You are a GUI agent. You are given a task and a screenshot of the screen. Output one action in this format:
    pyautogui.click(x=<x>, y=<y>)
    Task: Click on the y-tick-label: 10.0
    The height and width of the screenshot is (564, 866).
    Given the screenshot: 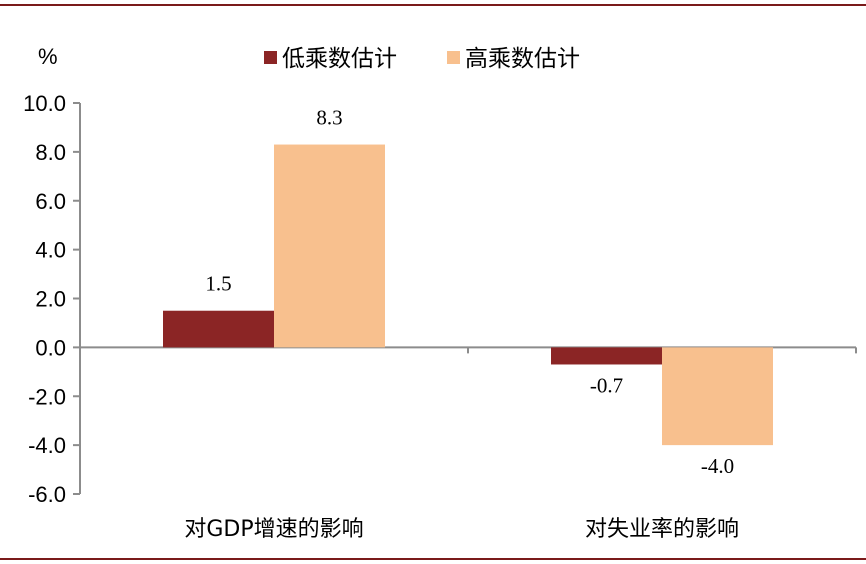 What is the action you would take?
    pyautogui.click(x=44, y=103)
    